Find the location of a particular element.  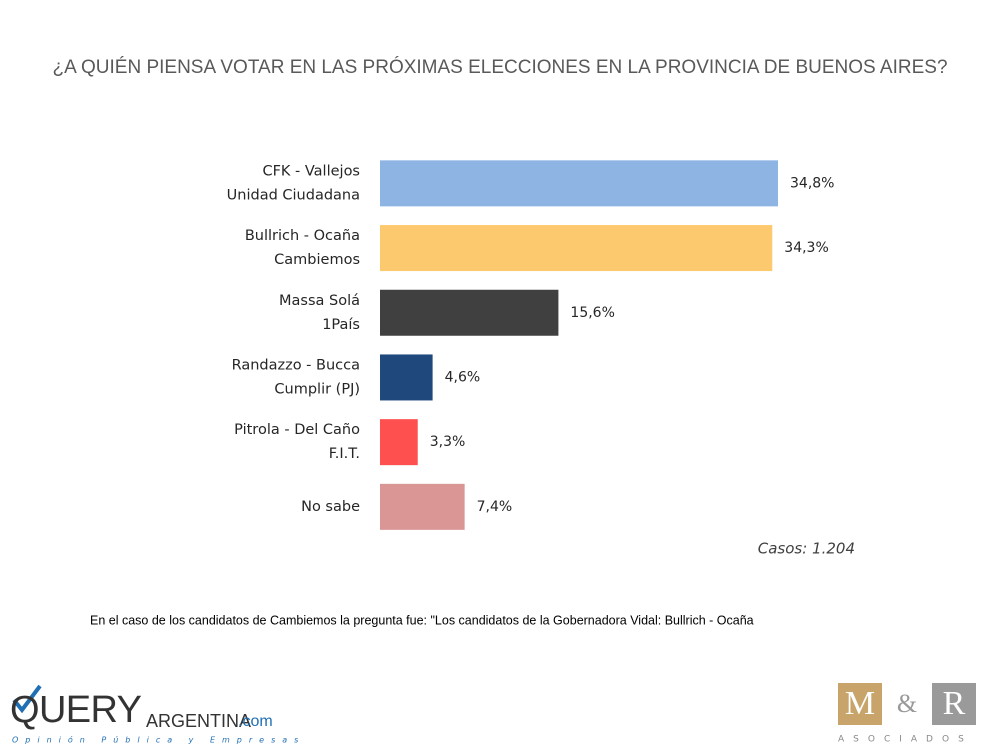

category-label: Randazzo - Bucca is located at coordinates (296, 365).